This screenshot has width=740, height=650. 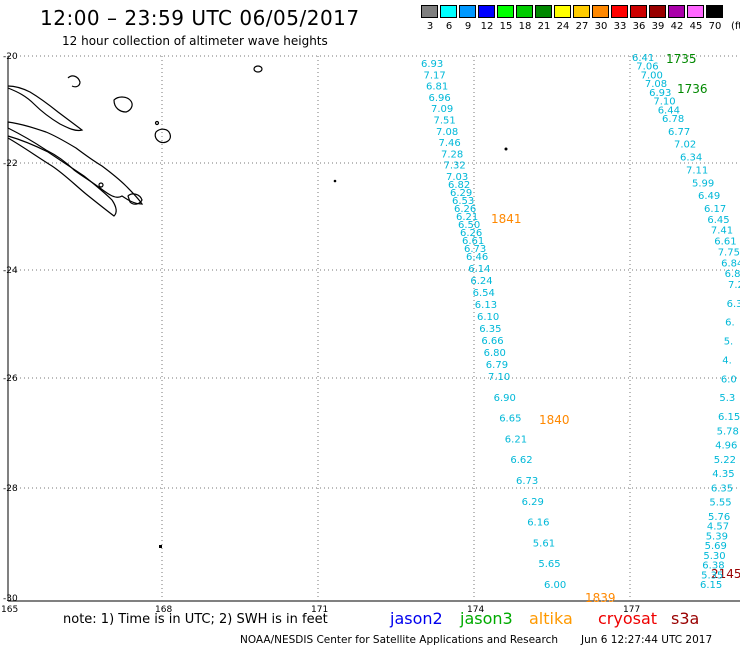 I want to click on legend-label: 18, so click(x=525, y=26).